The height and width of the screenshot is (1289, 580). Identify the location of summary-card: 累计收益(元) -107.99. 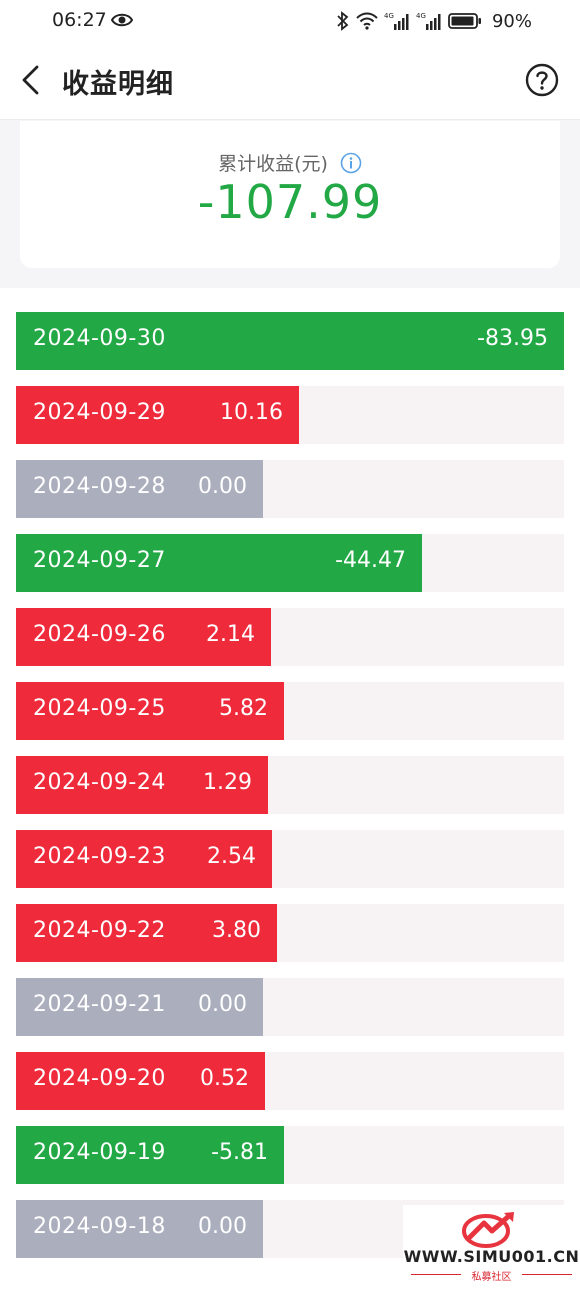
(290, 194).